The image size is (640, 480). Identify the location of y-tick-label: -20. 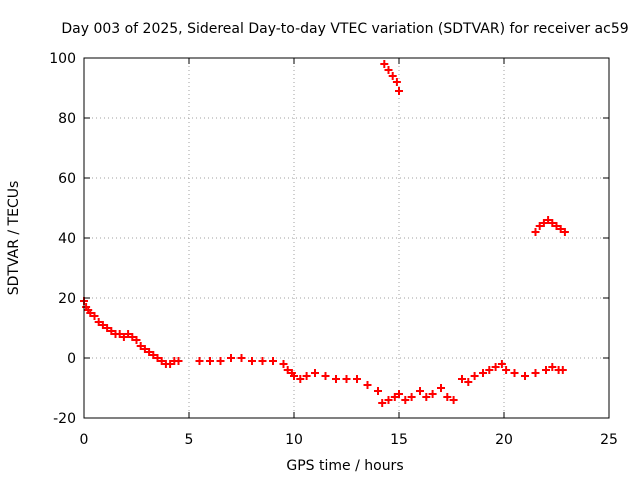
(64, 419).